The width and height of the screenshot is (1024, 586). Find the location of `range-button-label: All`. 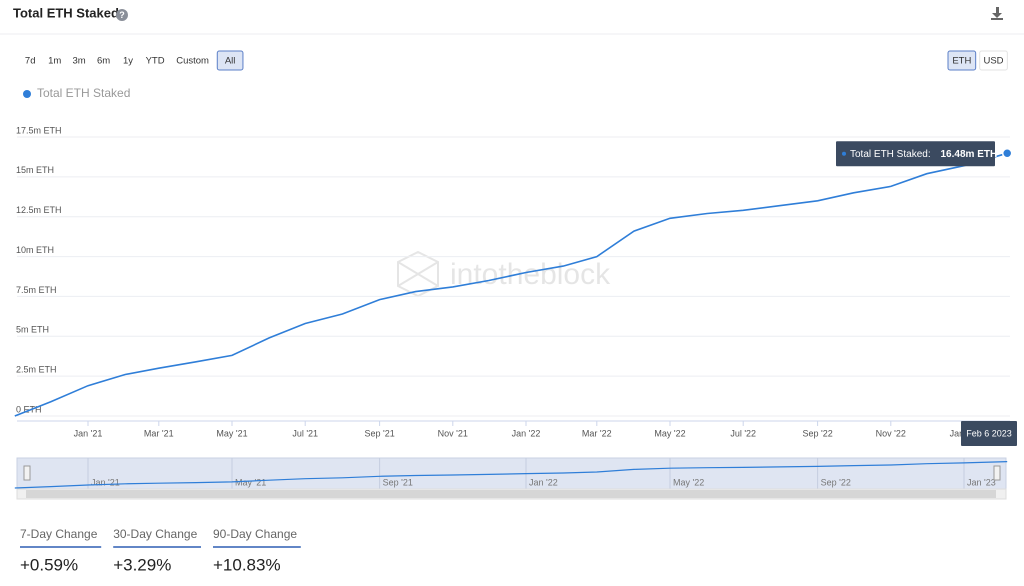

range-button-label: All is located at coordinates (230, 61).